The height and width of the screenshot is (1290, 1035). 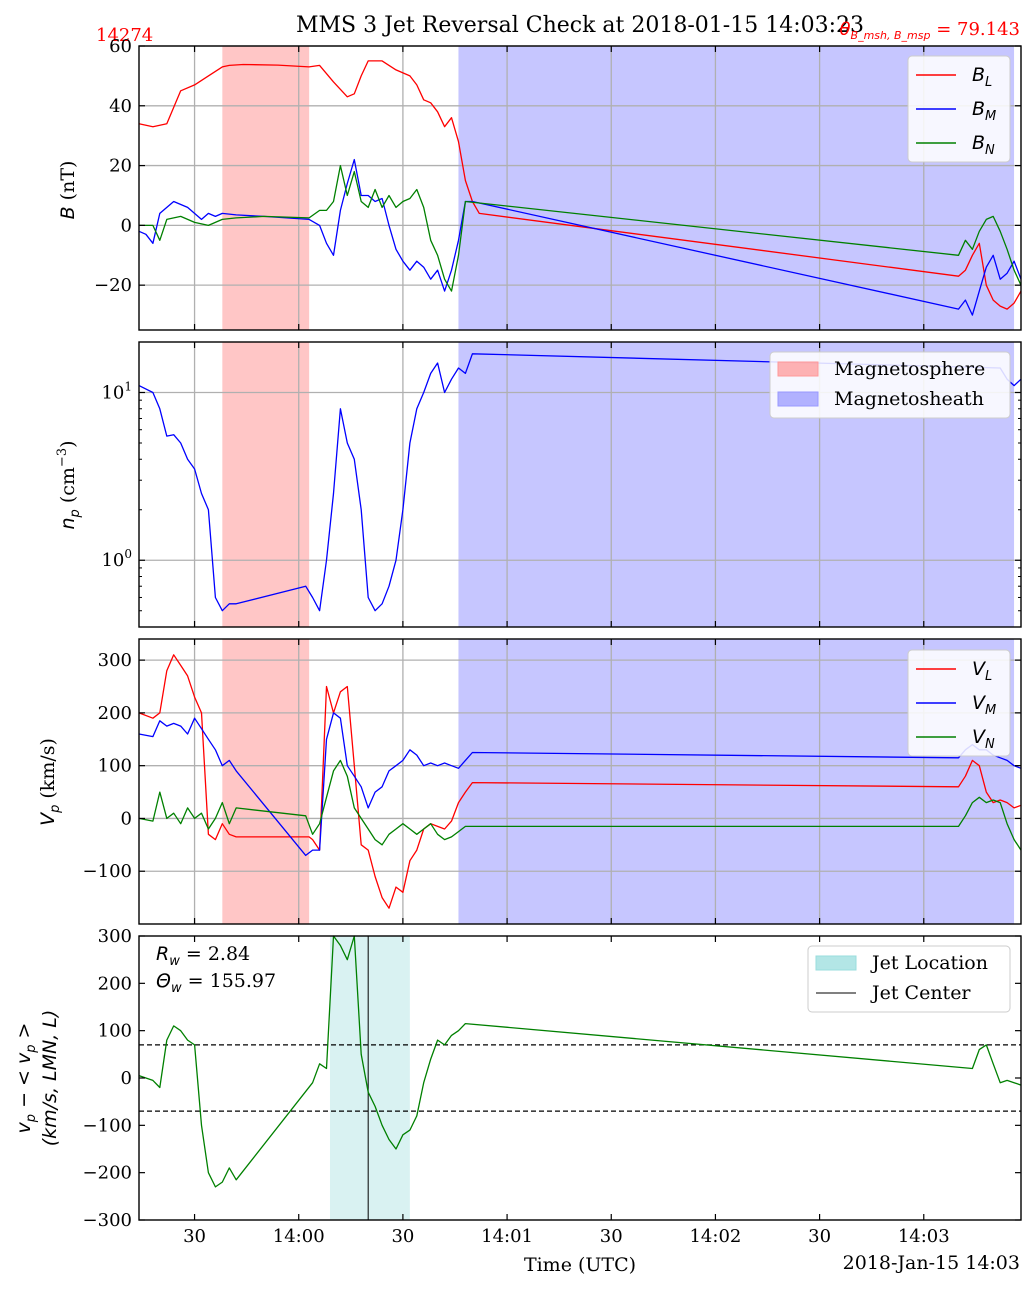 What do you see at coordinates (930, 30) in the screenshot?
I see `theta-annotation: θB_msh, B_msp = 79.143` at bounding box center [930, 30].